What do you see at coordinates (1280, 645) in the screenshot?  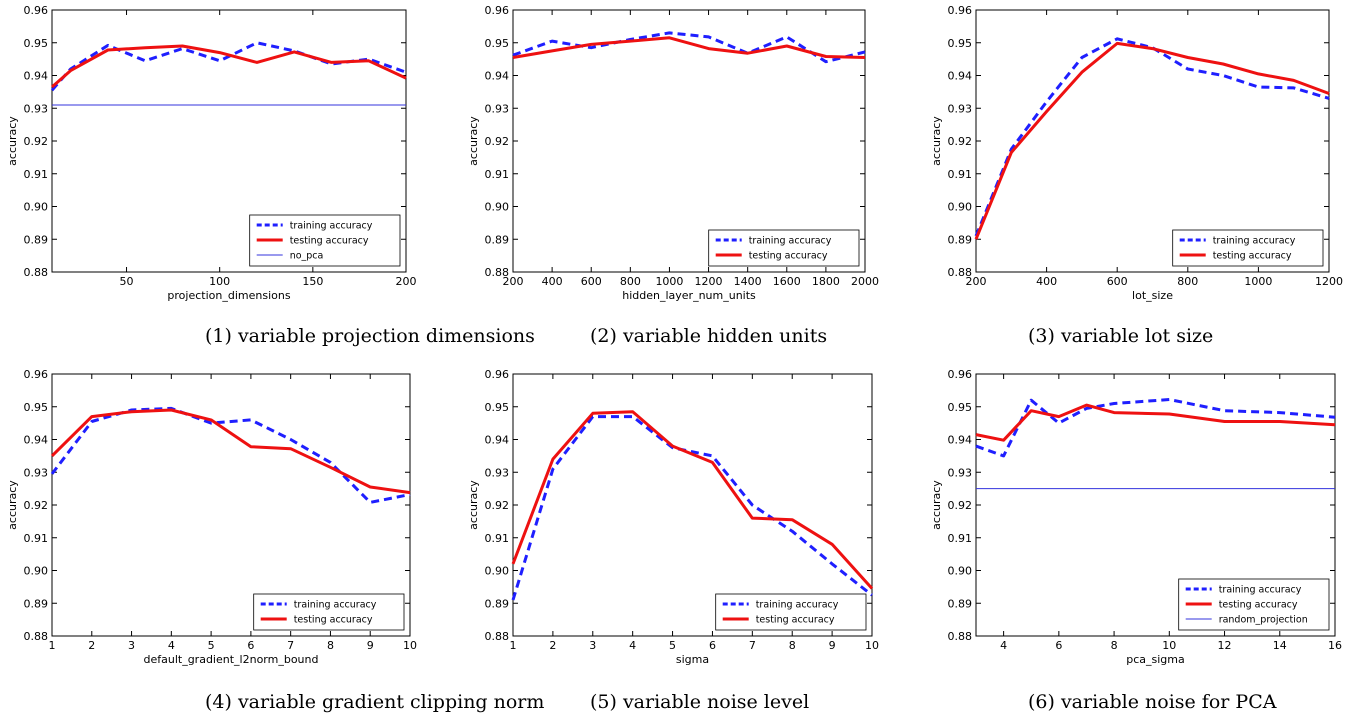 I see `x-tick-label: 14` at bounding box center [1280, 645].